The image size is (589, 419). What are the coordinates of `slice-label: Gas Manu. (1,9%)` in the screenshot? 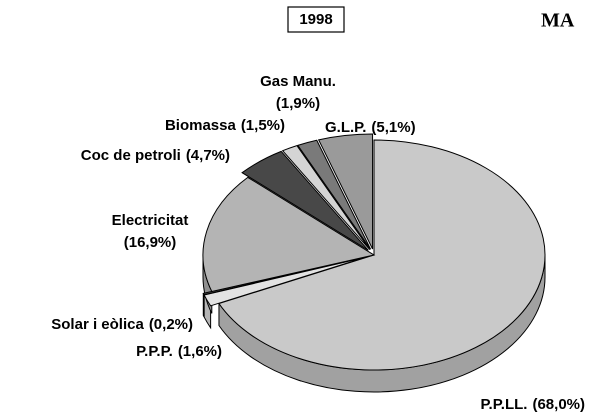 It's located at (298, 92).